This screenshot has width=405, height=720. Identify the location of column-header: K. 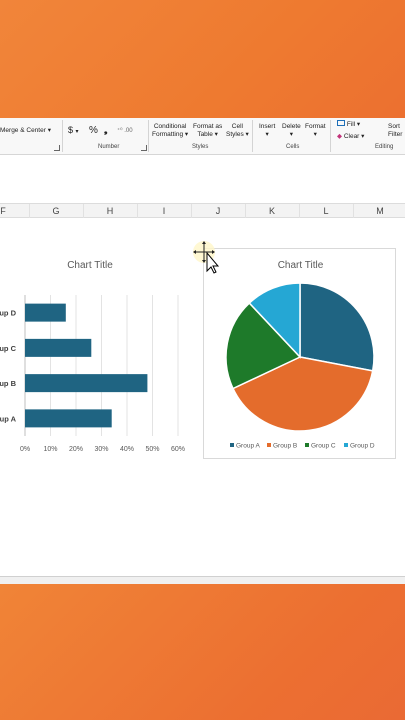
(271, 211).